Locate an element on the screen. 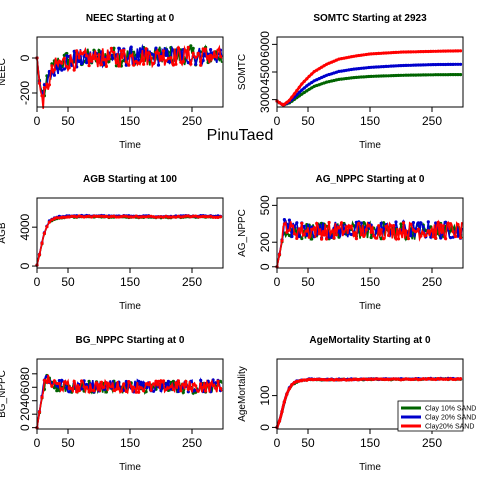 The width and height of the screenshot is (480, 480). chart-title: AGB Starting at 100 is located at coordinates (130, 179).